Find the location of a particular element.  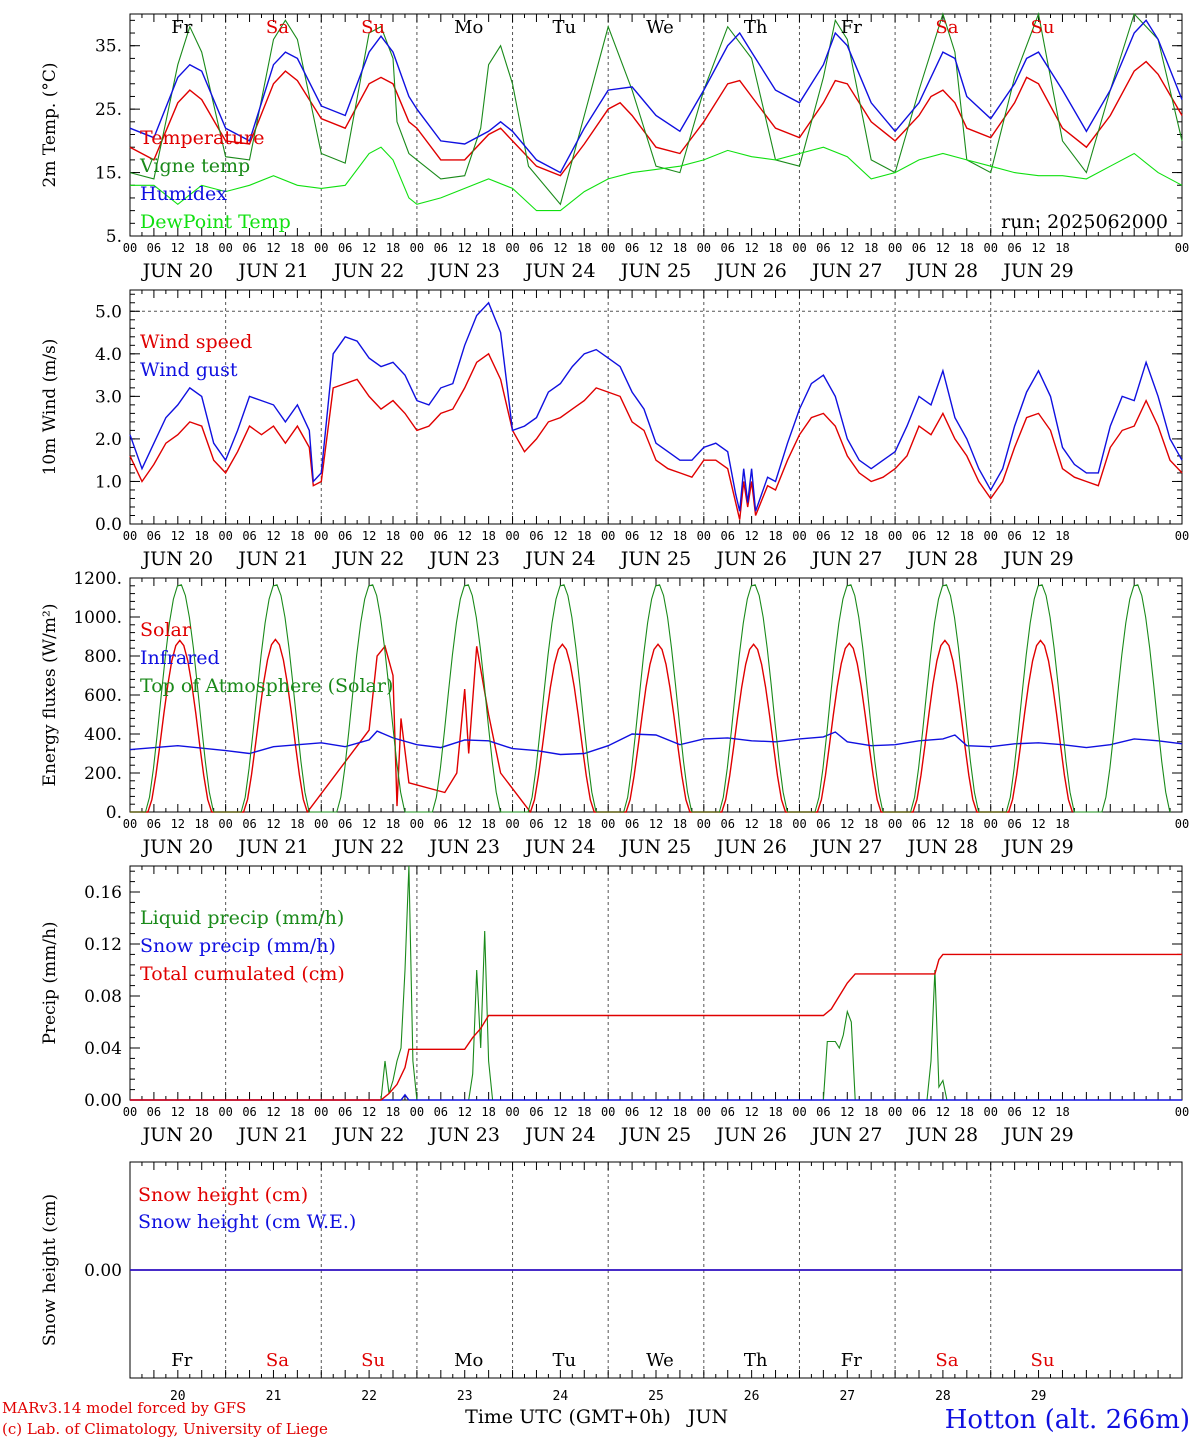

y-tick-label: 0.12 is located at coordinates (103, 945).